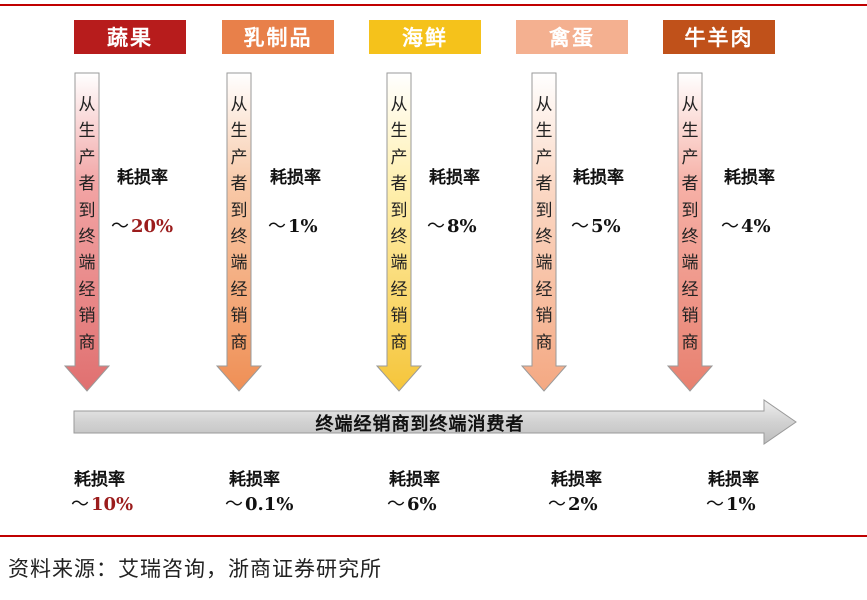 This screenshot has height=600, width=867. What do you see at coordinates (420, 424) in the screenshot?
I see `horizontal-arrow-label: 终端经销商到终端消费者` at bounding box center [420, 424].